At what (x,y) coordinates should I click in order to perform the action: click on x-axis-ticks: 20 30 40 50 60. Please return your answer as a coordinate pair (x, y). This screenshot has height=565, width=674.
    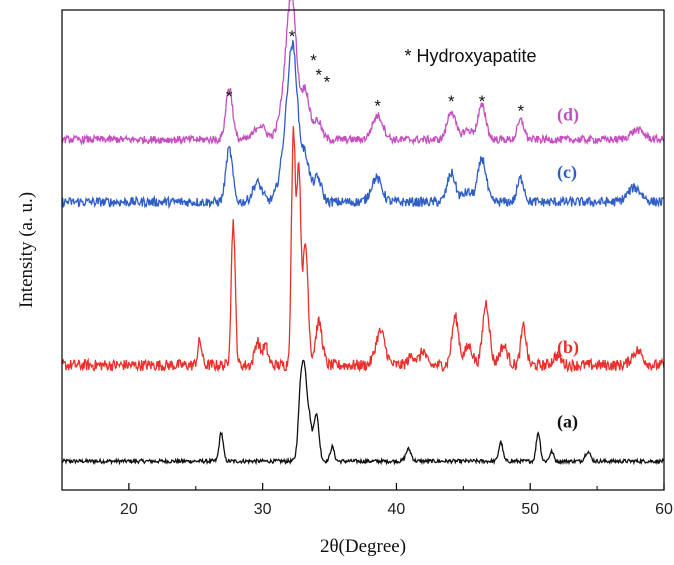
    Looking at the image, I should click on (367, 500).